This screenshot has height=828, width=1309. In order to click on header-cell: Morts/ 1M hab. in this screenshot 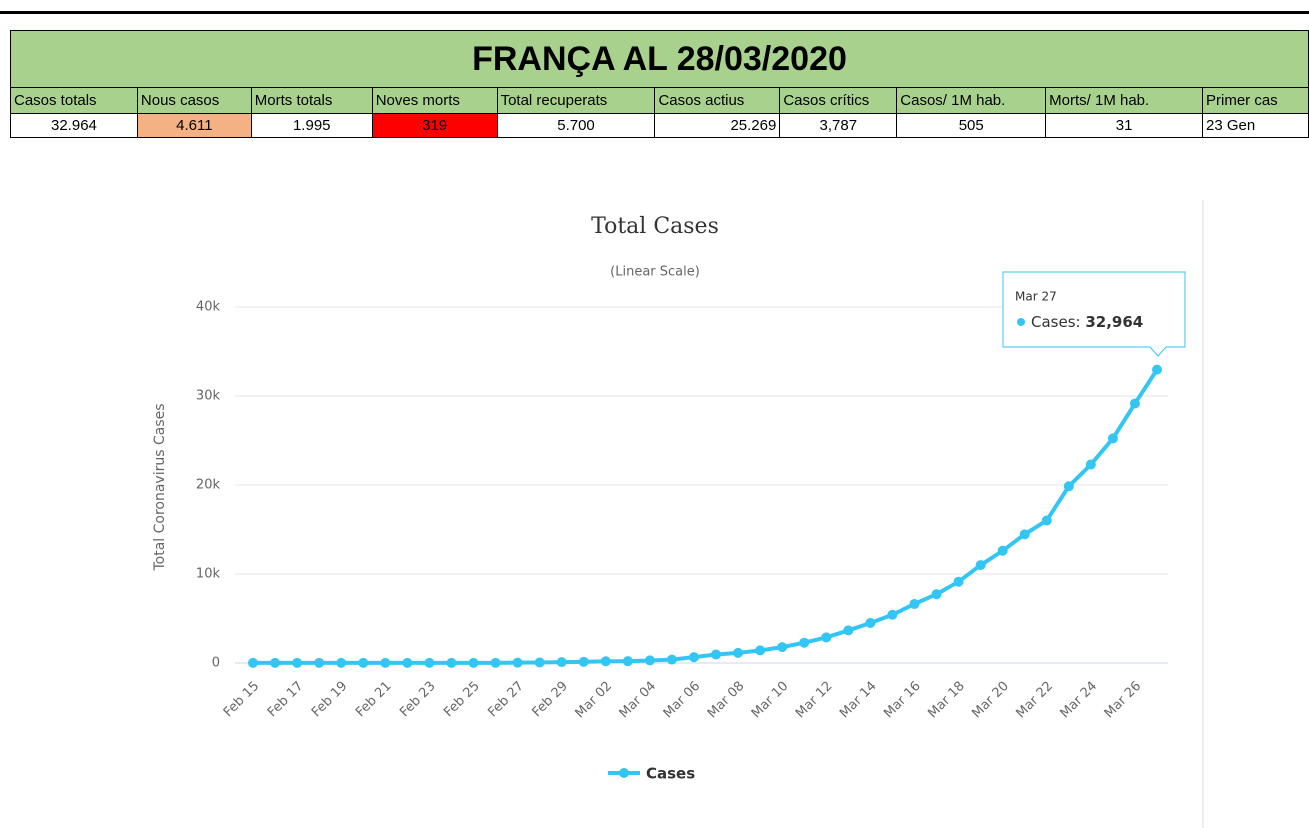, I will do `click(1124, 100)`.